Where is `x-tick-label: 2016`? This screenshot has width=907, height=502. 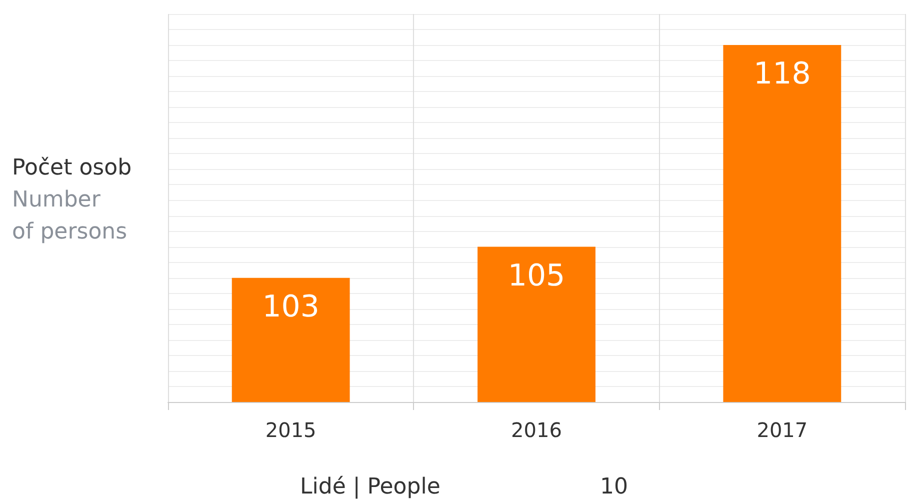
x-tick-label: 2016 is located at coordinates (536, 430).